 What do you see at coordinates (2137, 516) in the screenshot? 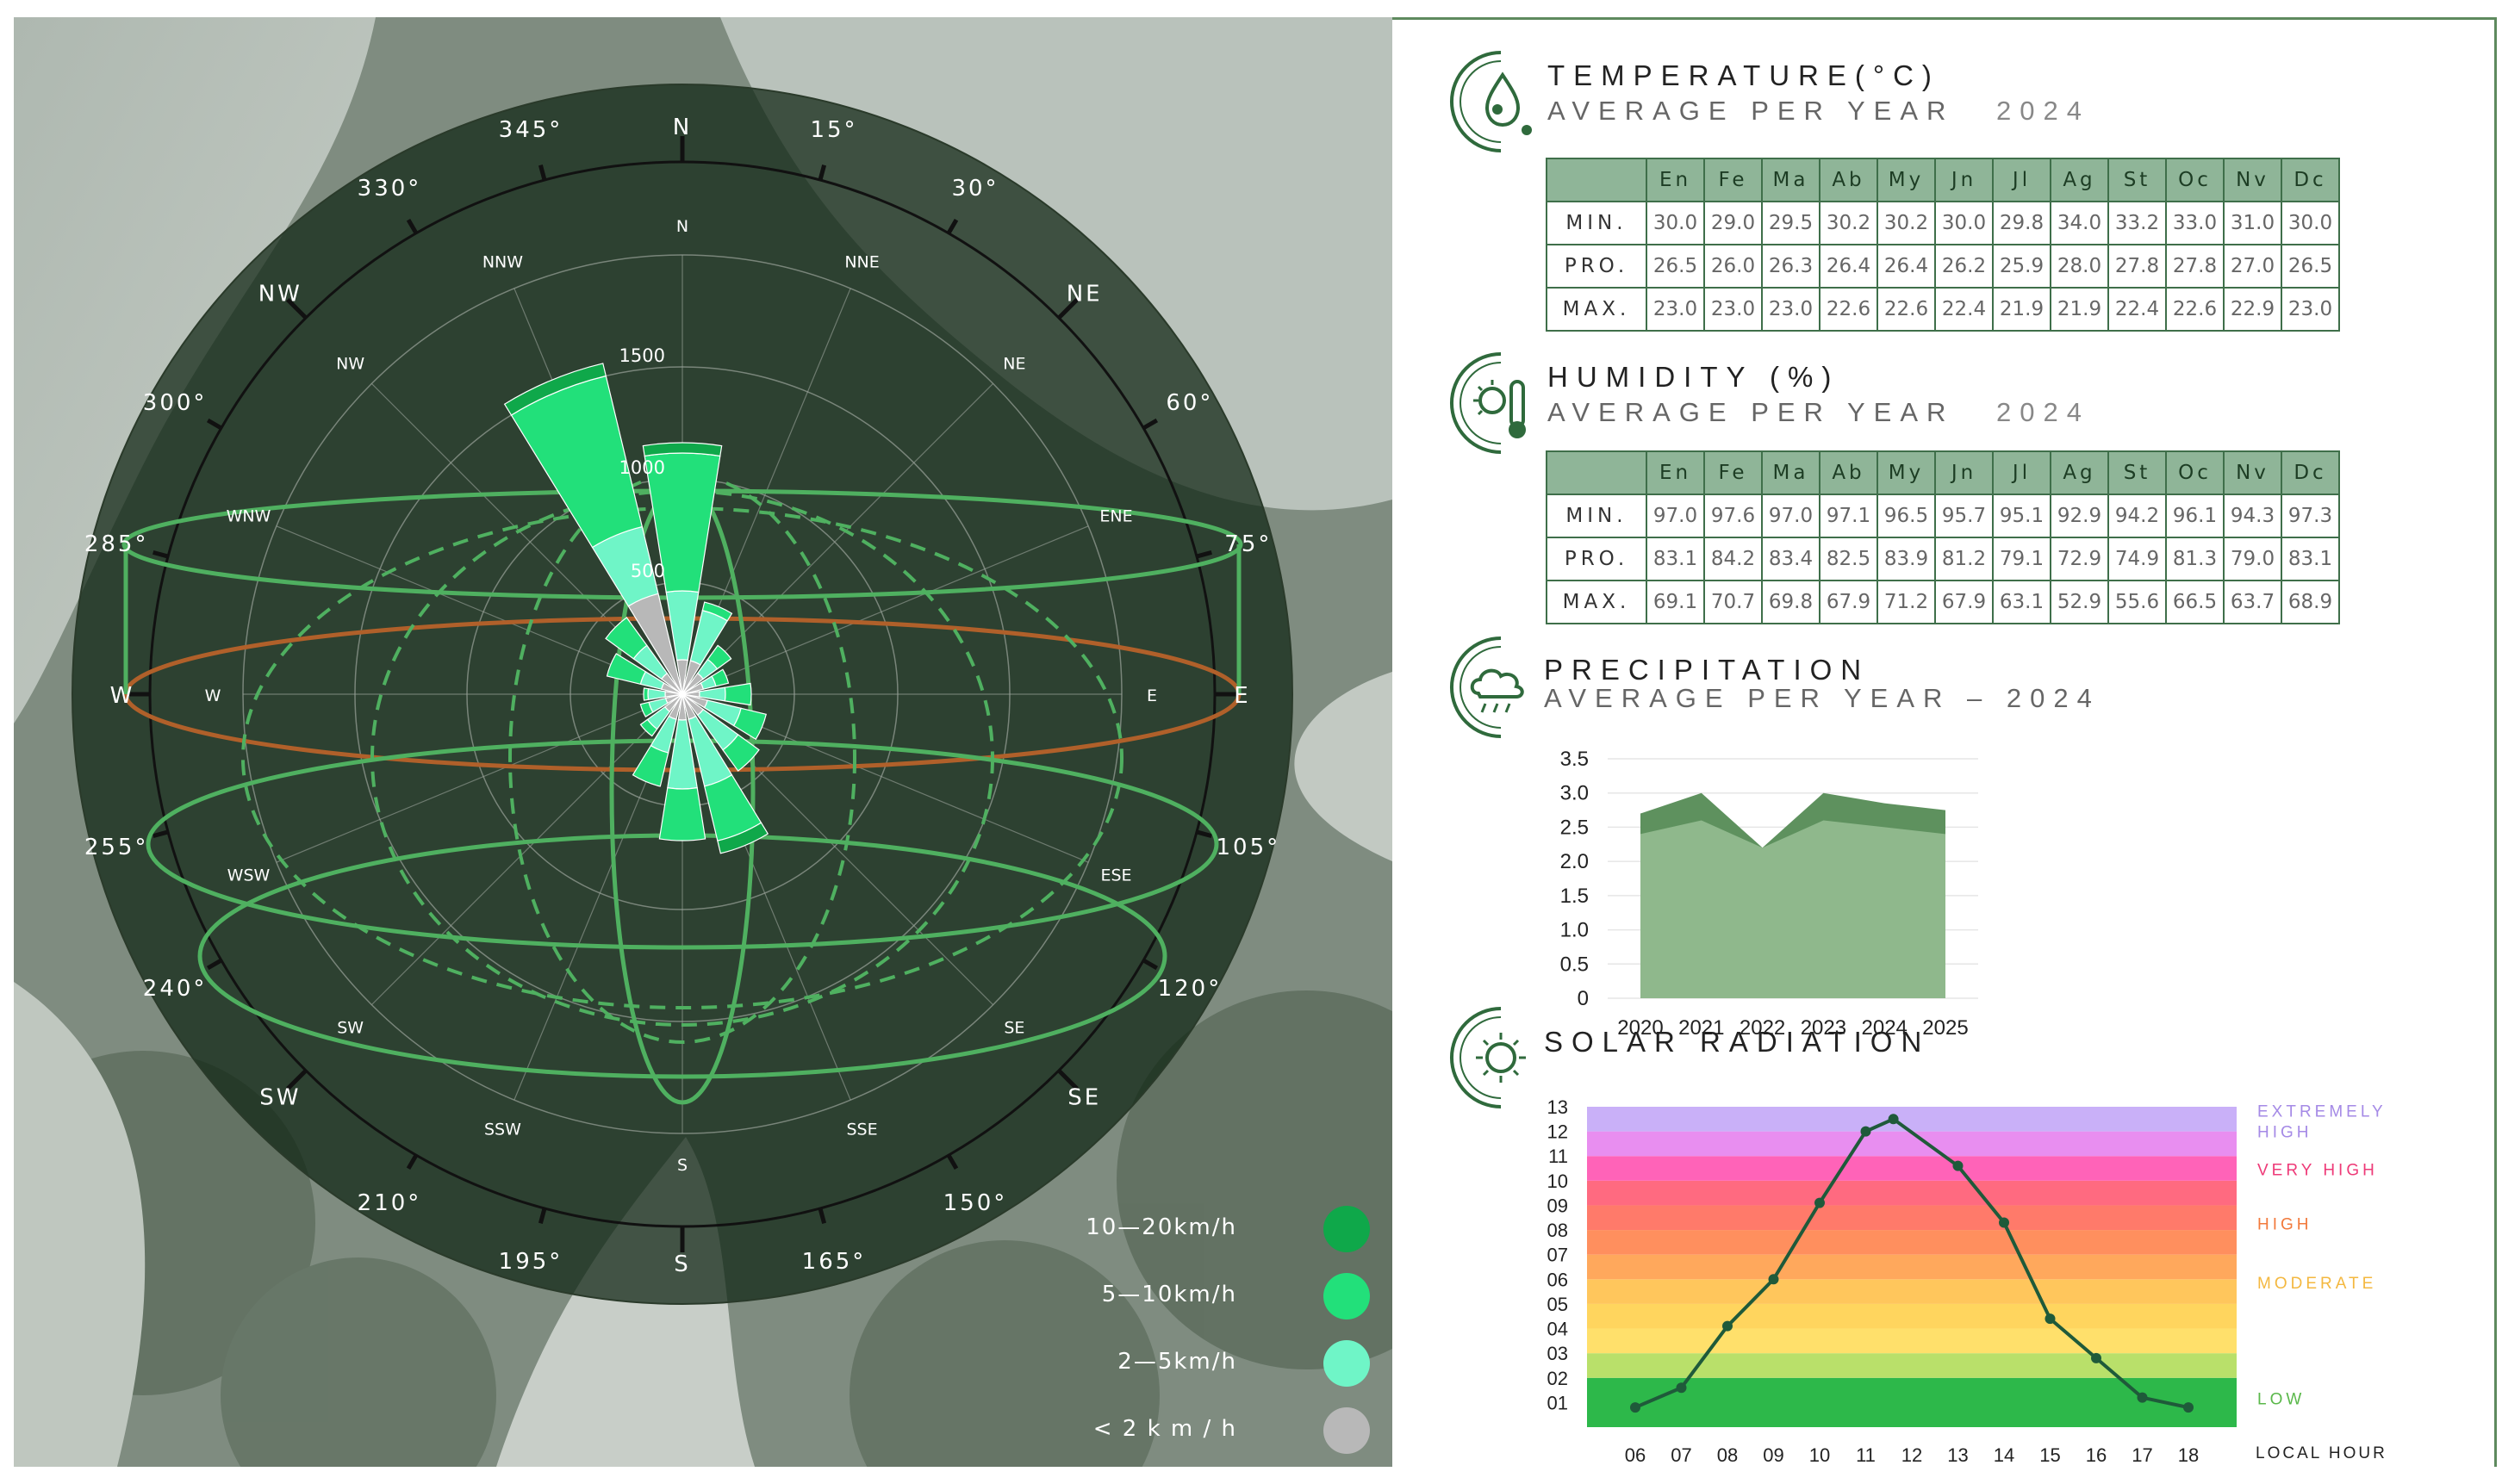
I see `table-cell: 94.2` at bounding box center [2137, 516].